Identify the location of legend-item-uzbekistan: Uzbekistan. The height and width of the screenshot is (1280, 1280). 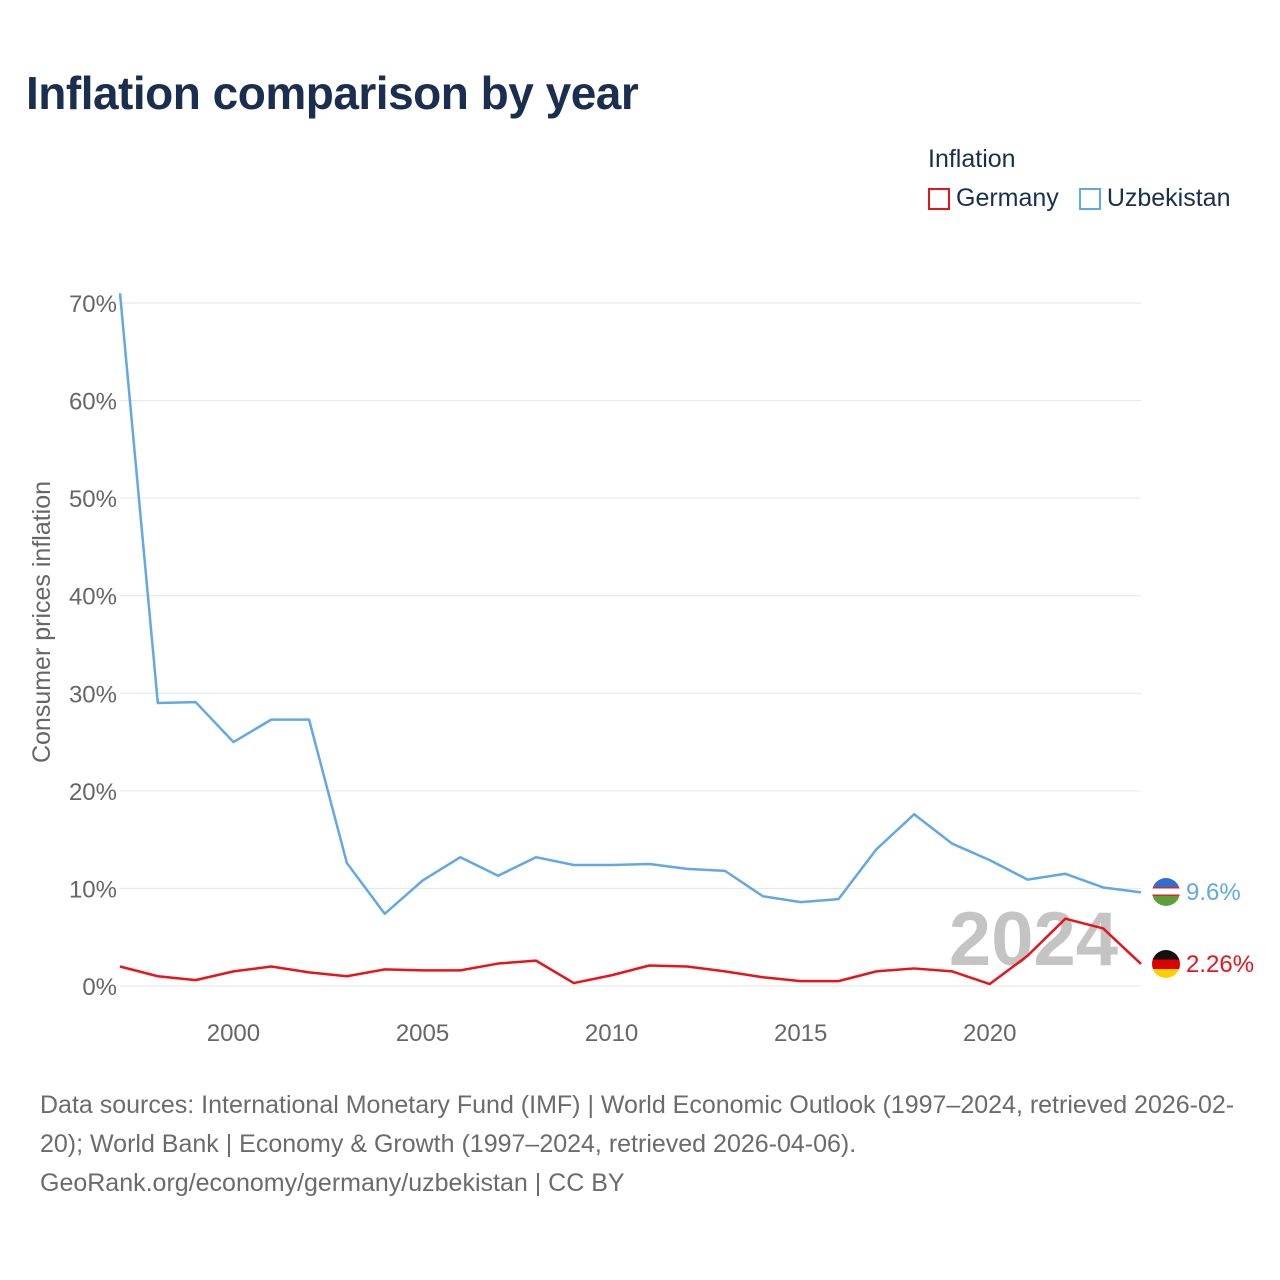
(1154, 198).